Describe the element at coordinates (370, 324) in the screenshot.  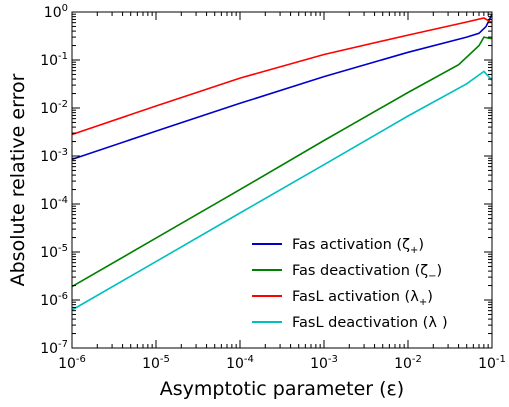
I see `legend-label-4: FasL deactivation (λ )` at that location.